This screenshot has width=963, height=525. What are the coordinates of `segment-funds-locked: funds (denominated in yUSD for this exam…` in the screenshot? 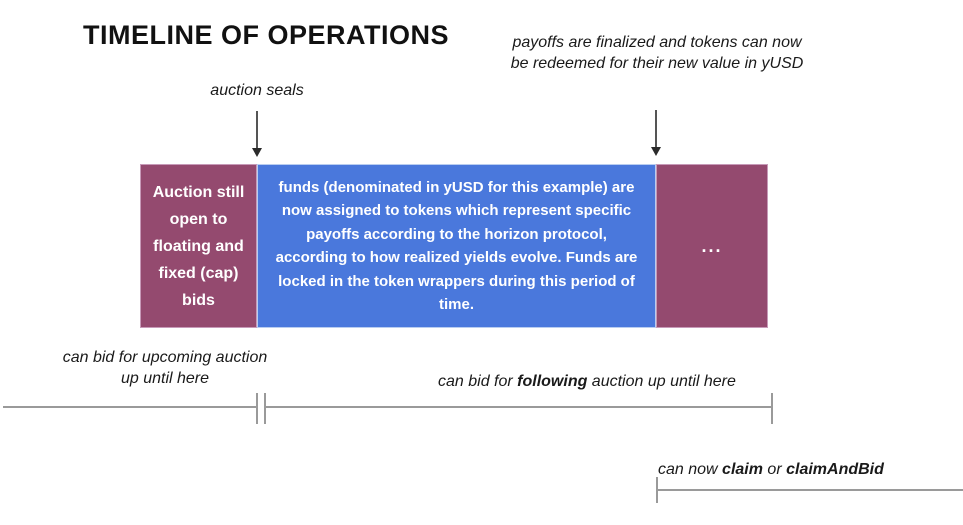 It's located at (456, 246).